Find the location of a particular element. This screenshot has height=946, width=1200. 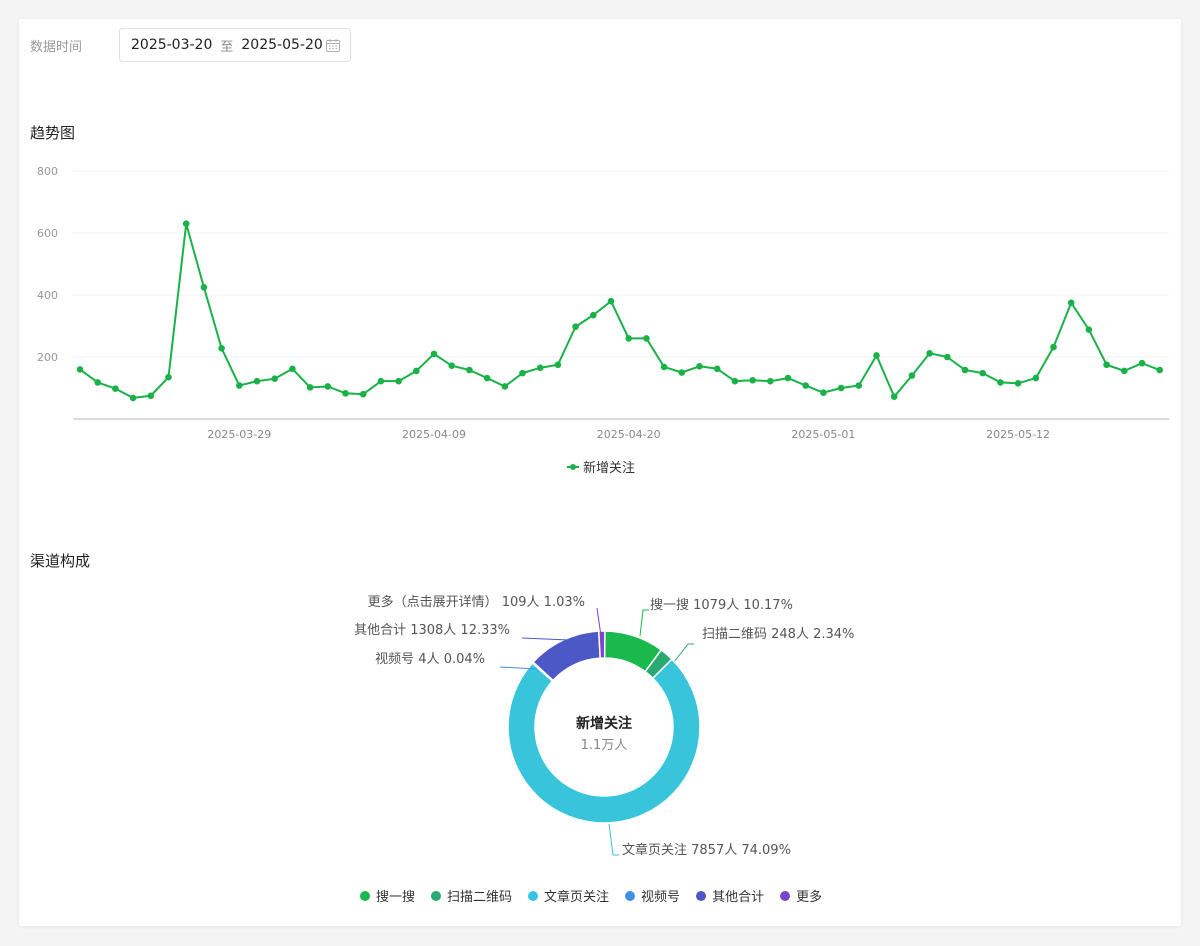

trend-title: 趋势图 is located at coordinates (53, 133).